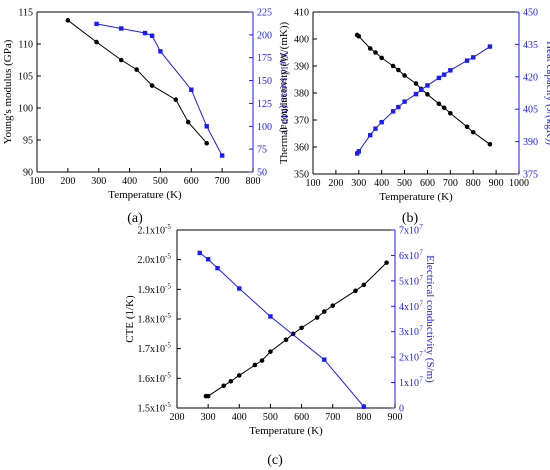 This screenshot has height=470, width=550. Describe the element at coordinates (152, 349) in the screenshot. I see `y-tick-label: 1.7x10` at that location.